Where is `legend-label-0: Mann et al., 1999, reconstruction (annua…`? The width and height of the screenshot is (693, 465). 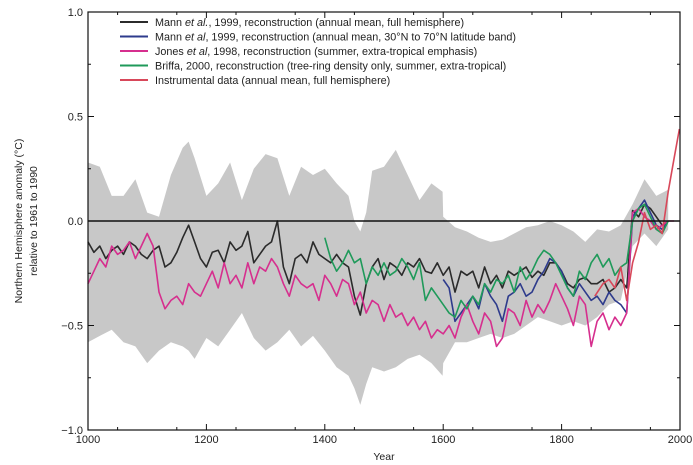
legend-label-0: Mann et al., 1999, reconstruction (annua… is located at coordinates (309, 23).